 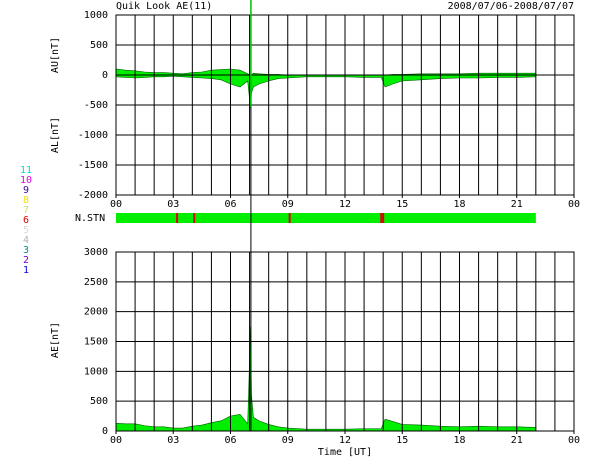 I want to click on y-tick-label: -2000, so click(x=93, y=195).